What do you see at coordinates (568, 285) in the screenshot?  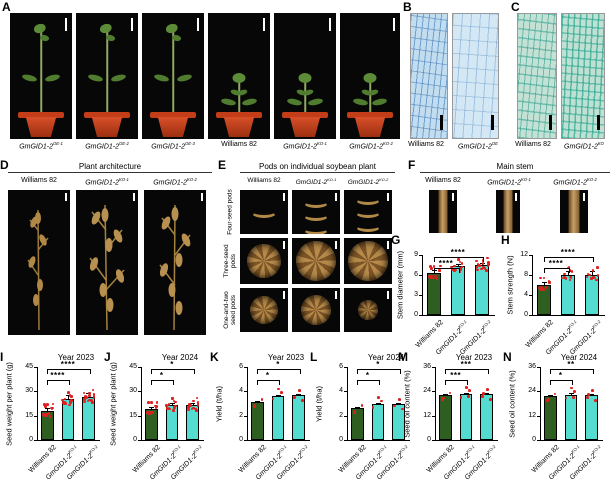 I see `plot-area` at bounding box center [568, 285].